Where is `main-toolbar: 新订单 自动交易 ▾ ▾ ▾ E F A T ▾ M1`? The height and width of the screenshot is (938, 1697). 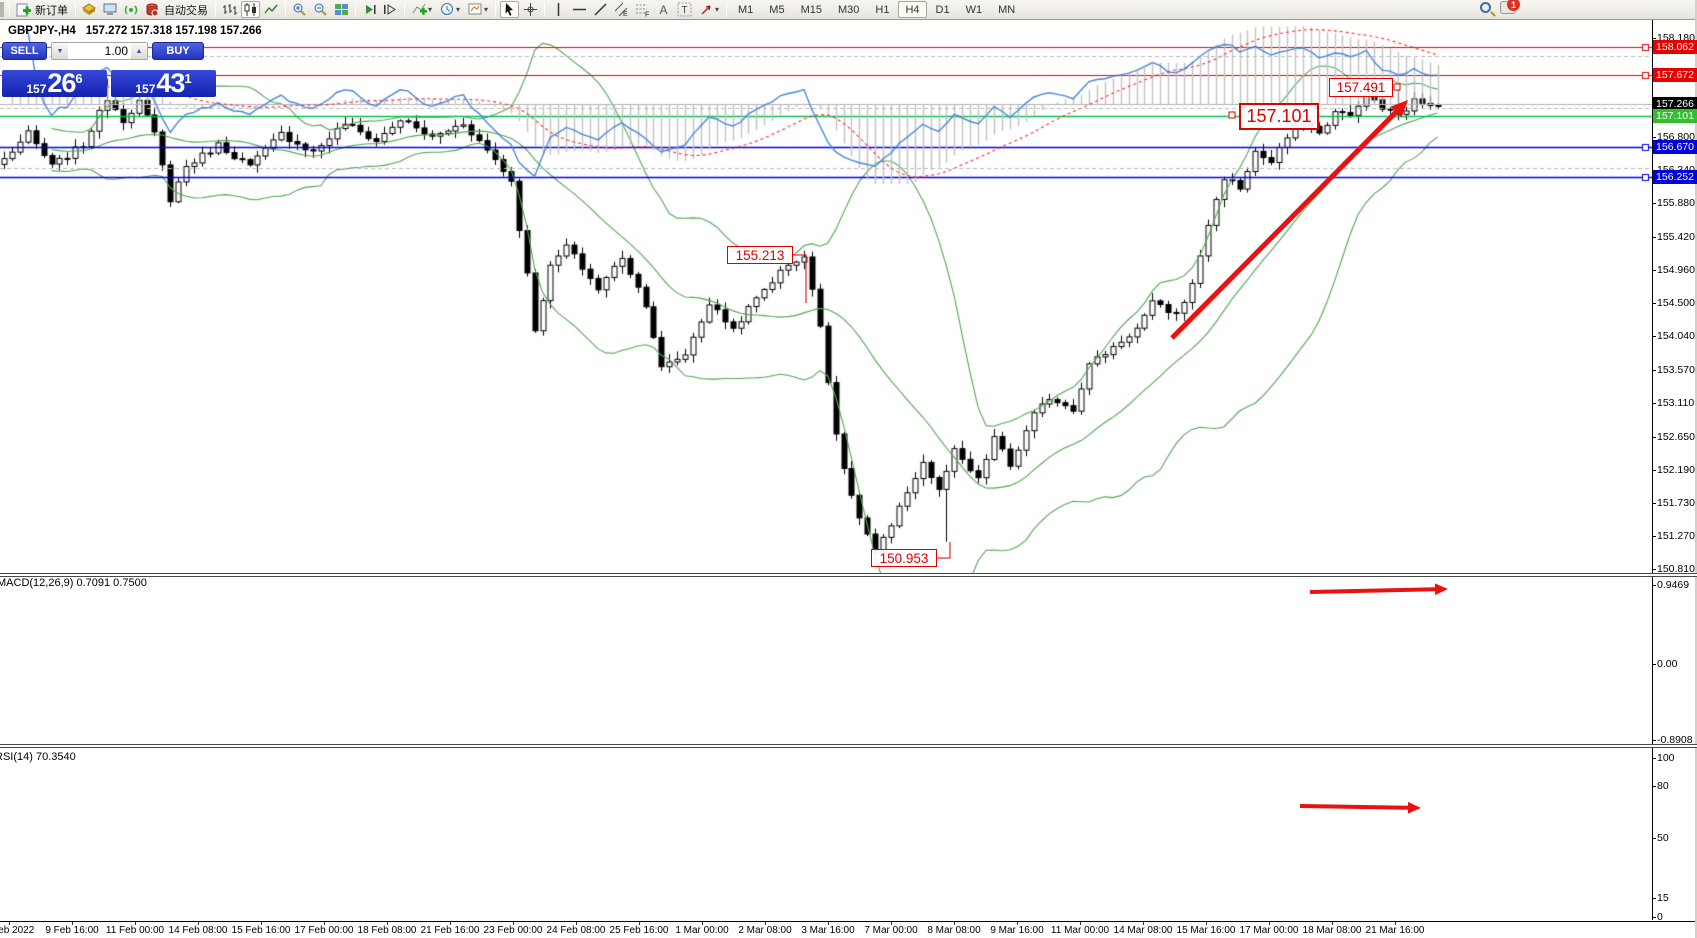
main-toolbar: 新订单 自动交易 ▾ ▾ ▾ E F A T ▾ M1 is located at coordinates (848, 10).